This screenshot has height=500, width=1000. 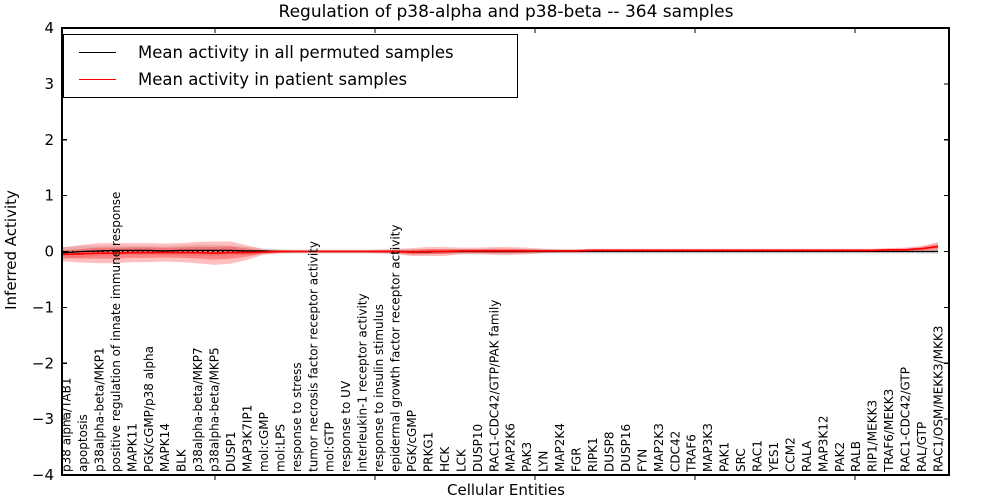 What do you see at coordinates (560, 447) in the screenshot?
I see `x-category-label: MAP2K4` at bounding box center [560, 447].